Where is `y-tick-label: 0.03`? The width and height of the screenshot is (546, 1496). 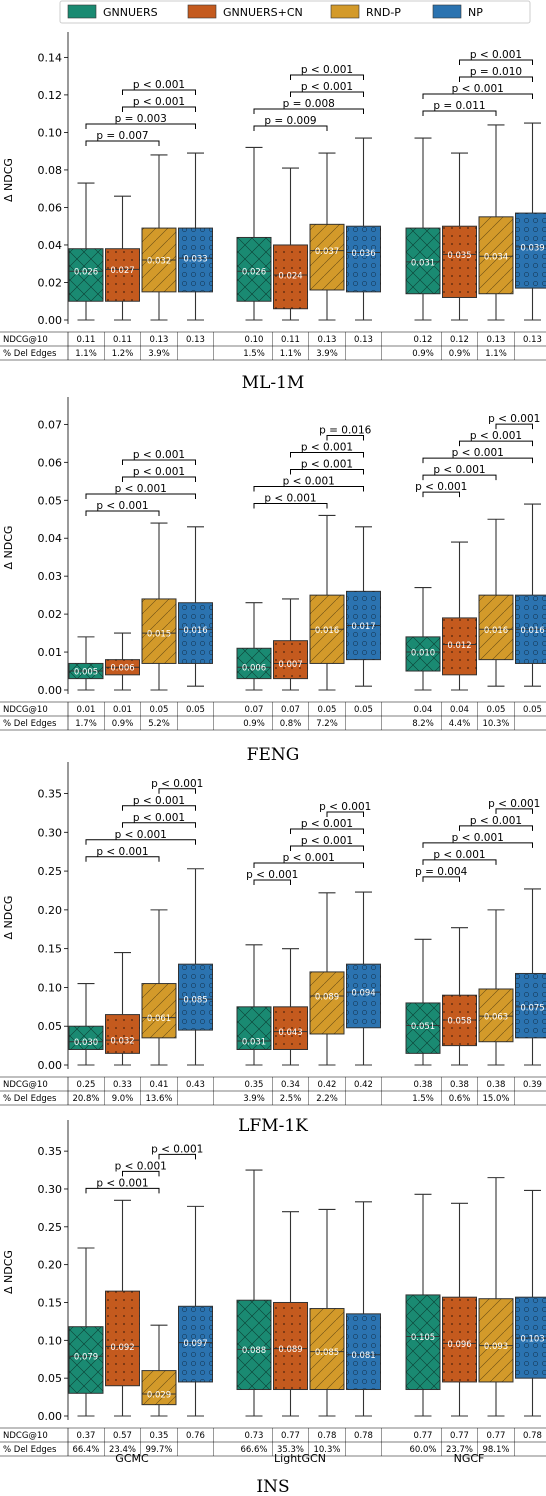
y-tick-label: 0.03 is located at coordinates (50, 576).